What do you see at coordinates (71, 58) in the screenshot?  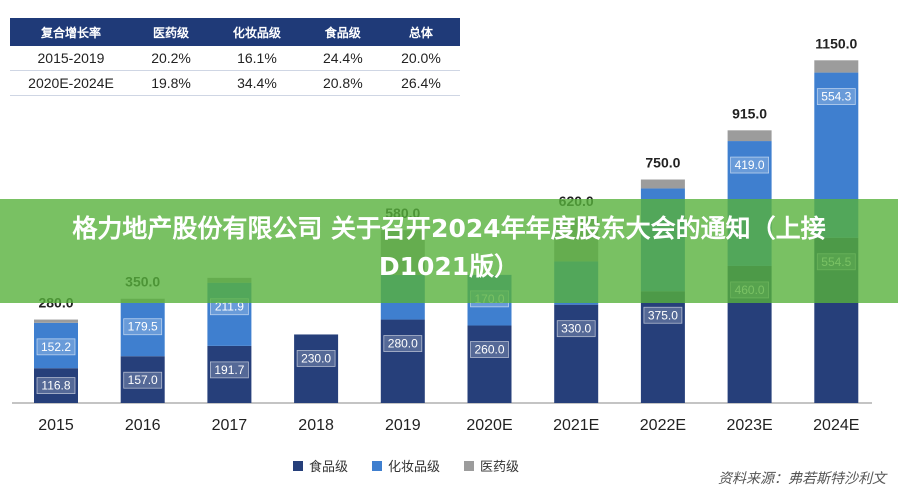 I see `table-cell: 2015-2019` at bounding box center [71, 58].